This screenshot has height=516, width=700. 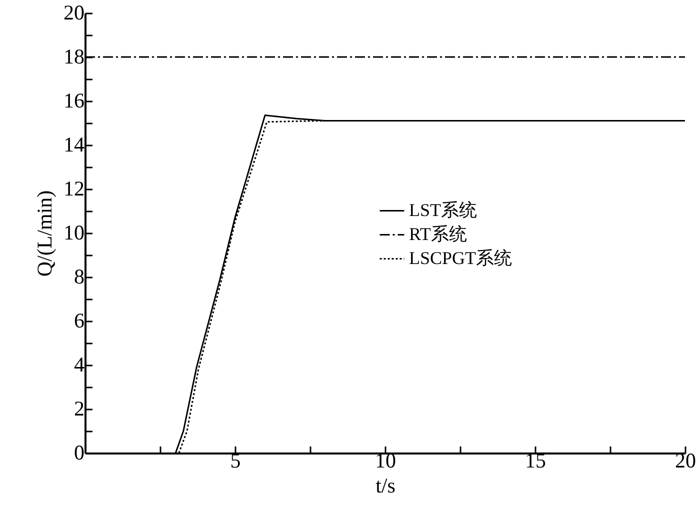 I want to click on y-tick-label: 14, so click(x=74, y=144).